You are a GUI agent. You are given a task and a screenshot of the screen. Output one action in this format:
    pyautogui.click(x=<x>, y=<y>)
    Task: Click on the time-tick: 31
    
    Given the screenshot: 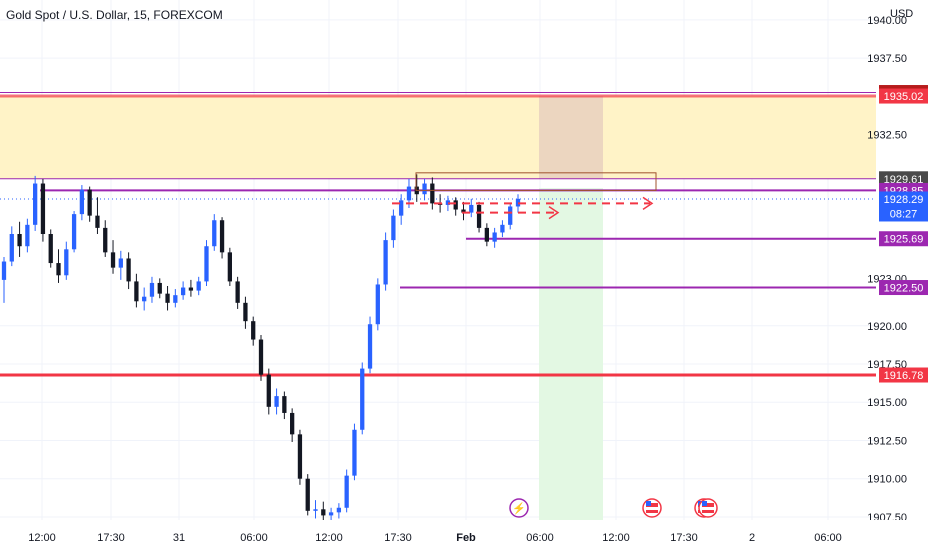 What is the action you would take?
    pyautogui.click(x=179, y=538)
    